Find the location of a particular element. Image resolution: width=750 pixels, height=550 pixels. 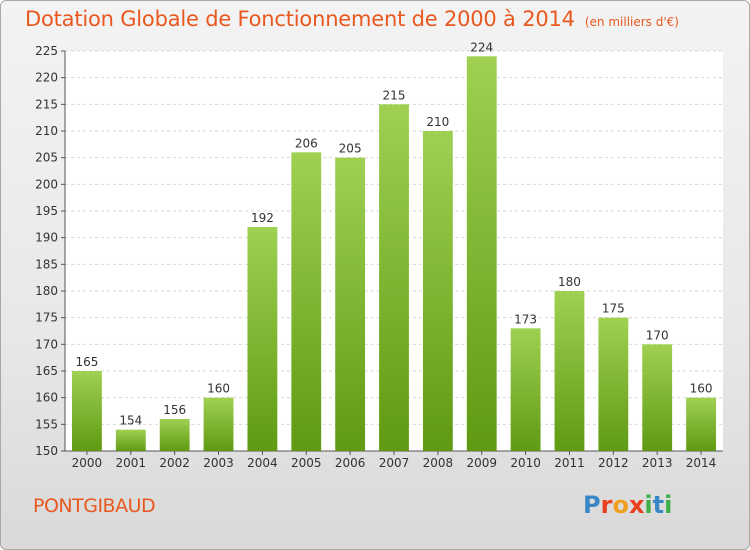

brand-letter: x is located at coordinates (636, 505).